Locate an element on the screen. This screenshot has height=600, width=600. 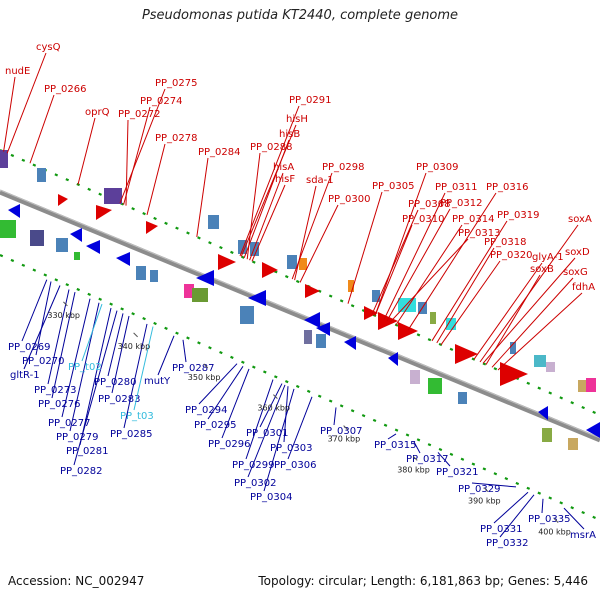
forward-gene-label: PP_0311 is located at coordinates (430, 251).